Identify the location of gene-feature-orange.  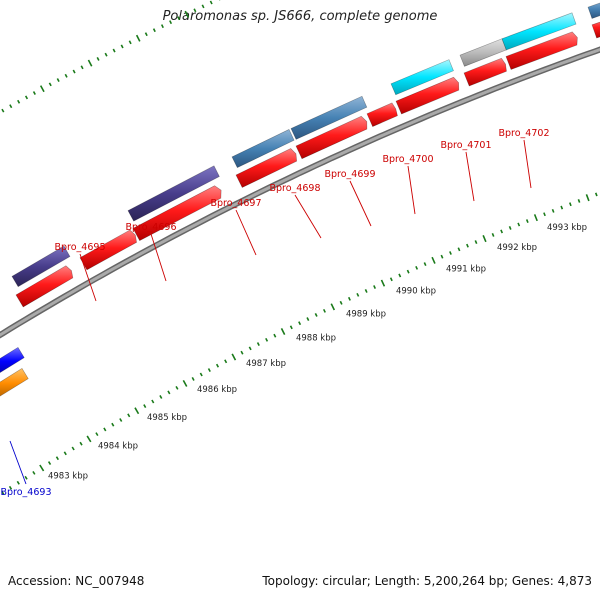
(14, 382).